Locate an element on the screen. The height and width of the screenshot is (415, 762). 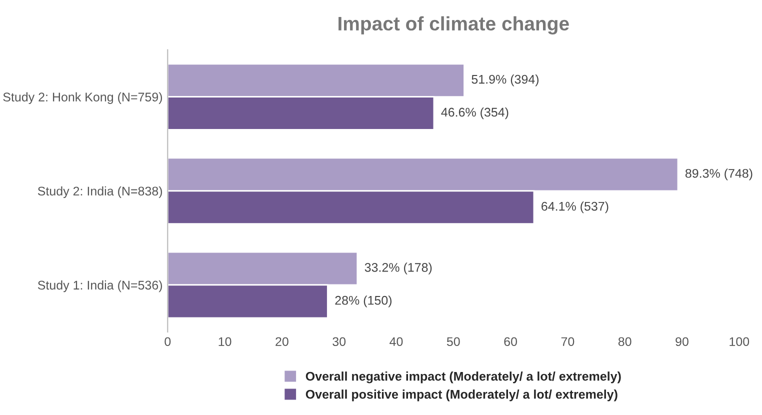
x-tick-label: 40 is located at coordinates (396, 341).